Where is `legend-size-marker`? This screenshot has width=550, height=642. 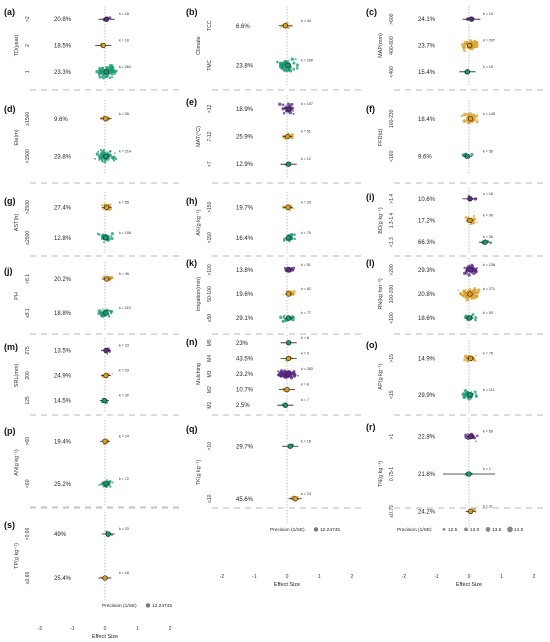 legend-size-marker is located at coordinates (510, 529).